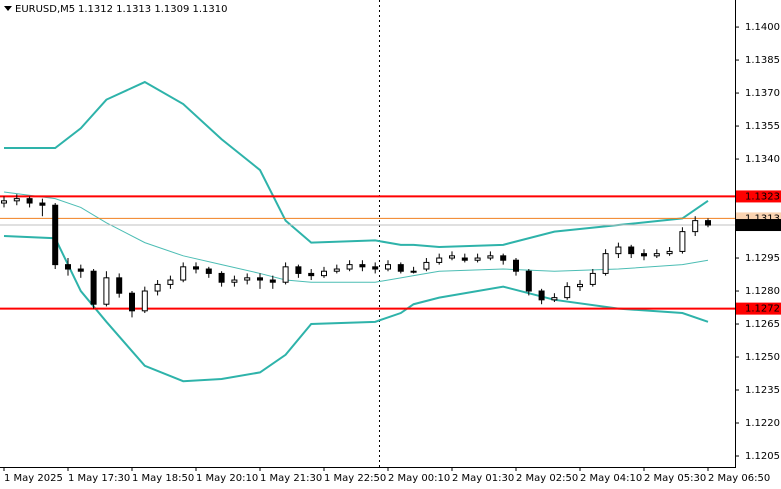  Describe the element at coordinates (762, 196) in the screenshot. I see `level-label: 1.1323` at that location.